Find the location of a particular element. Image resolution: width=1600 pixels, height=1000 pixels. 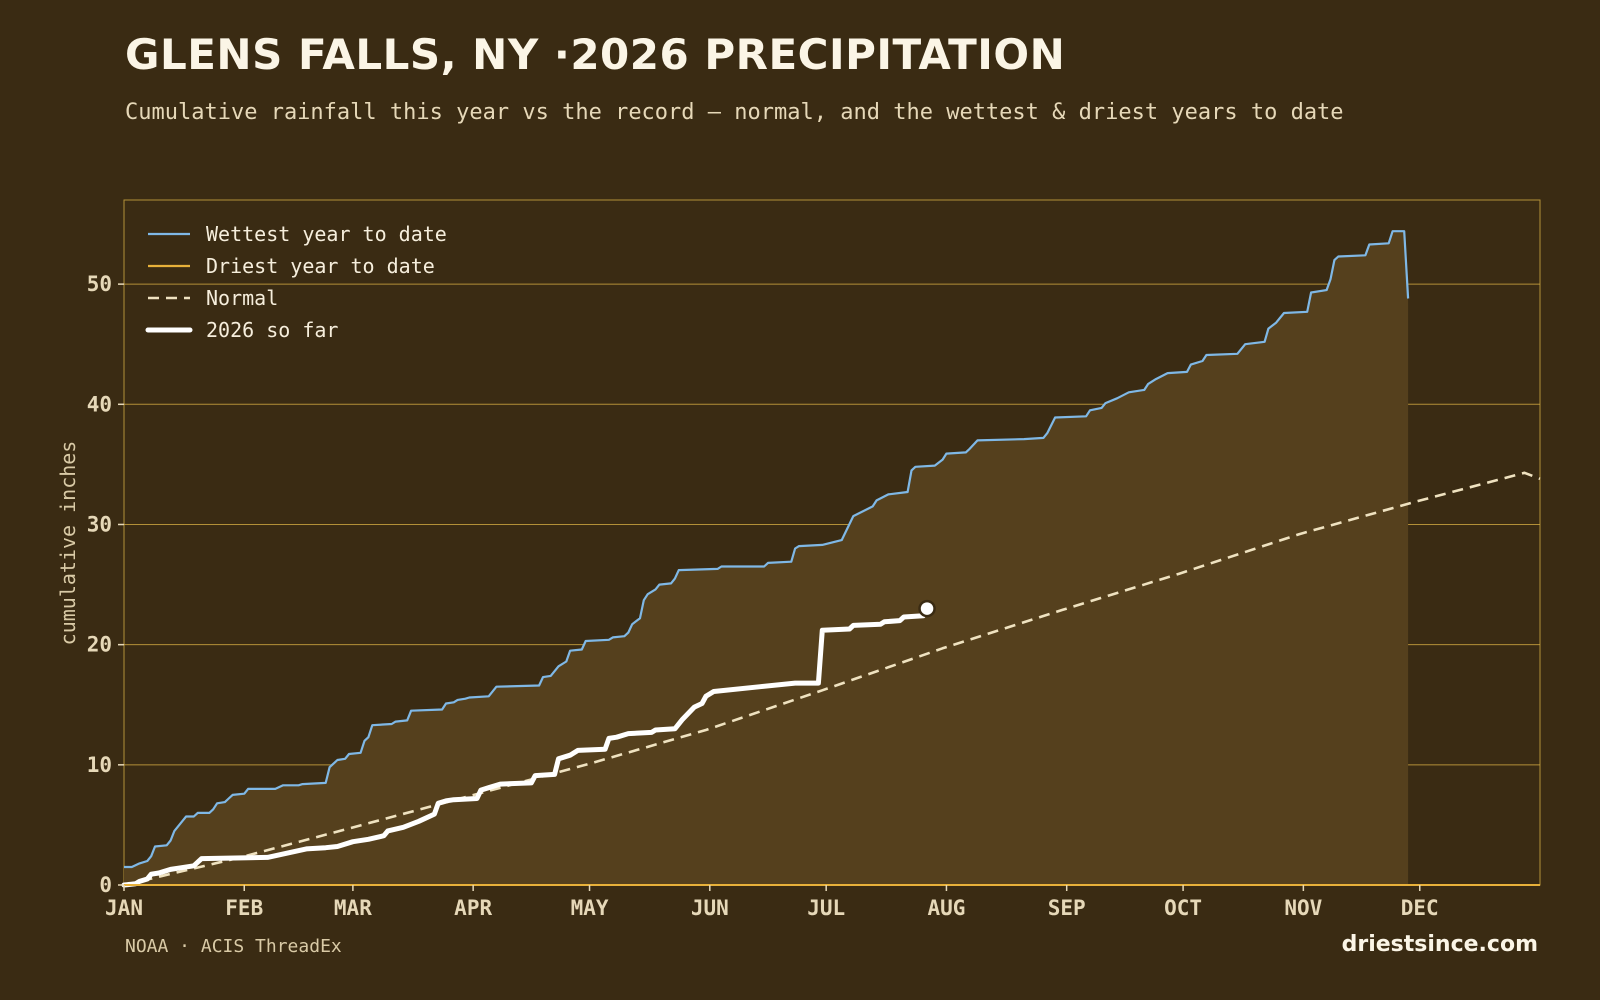

x-tick-label: JAN is located at coordinates (124, 908).